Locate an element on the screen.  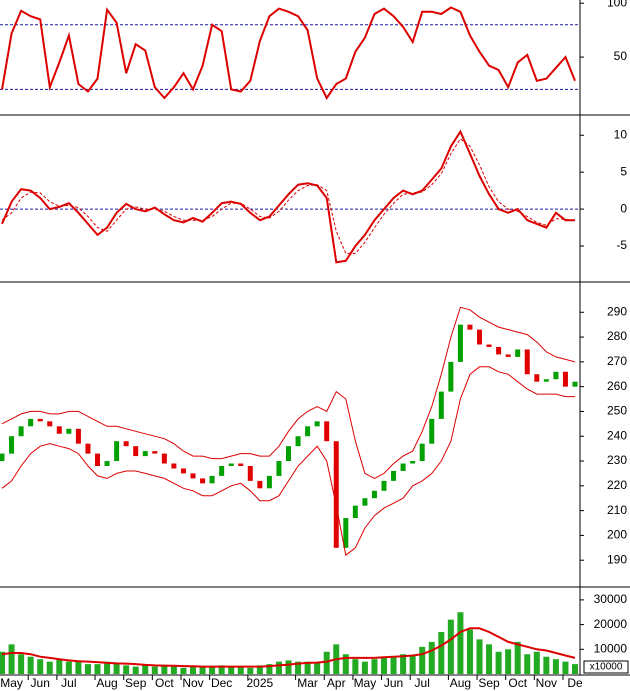
unit-label: x10000 is located at coordinates (606, 667).